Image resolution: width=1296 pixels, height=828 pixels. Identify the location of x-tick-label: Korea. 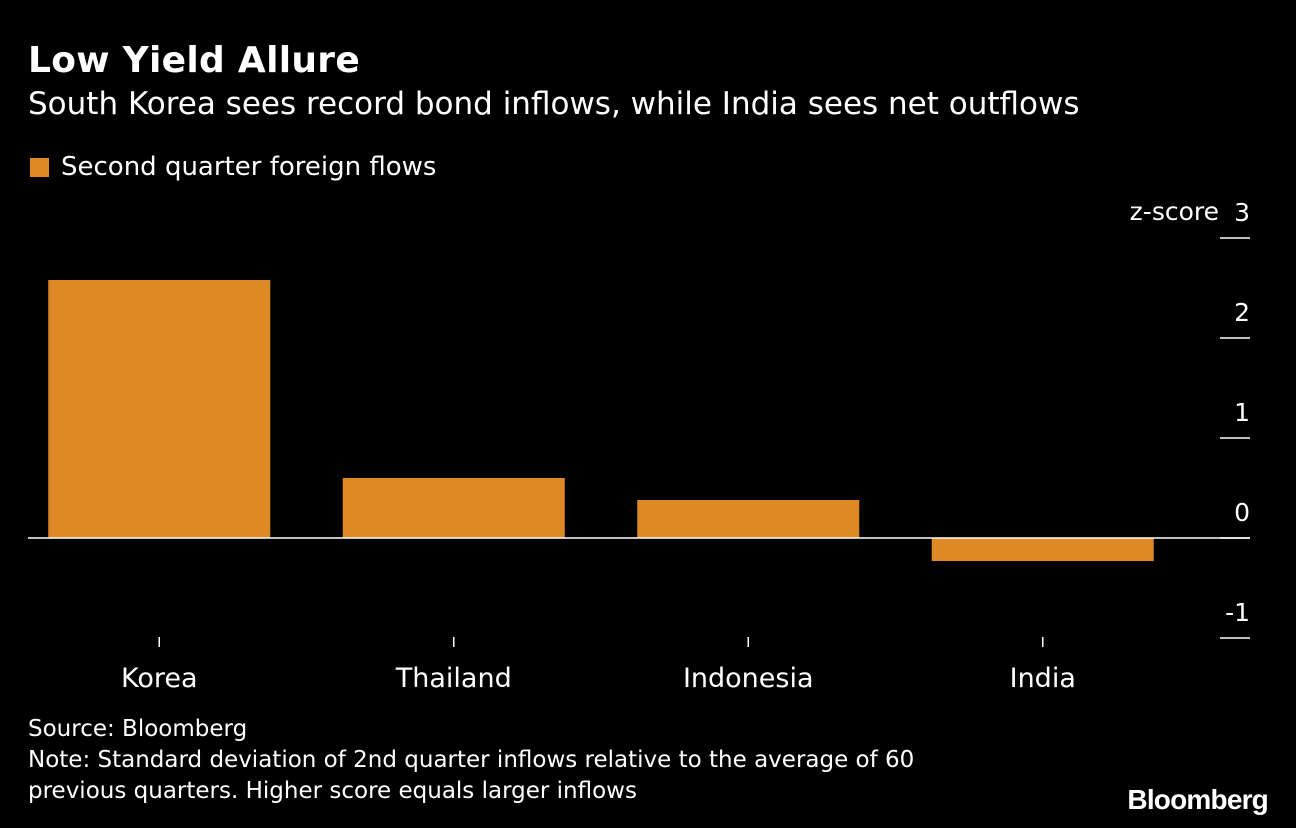
(159, 678).